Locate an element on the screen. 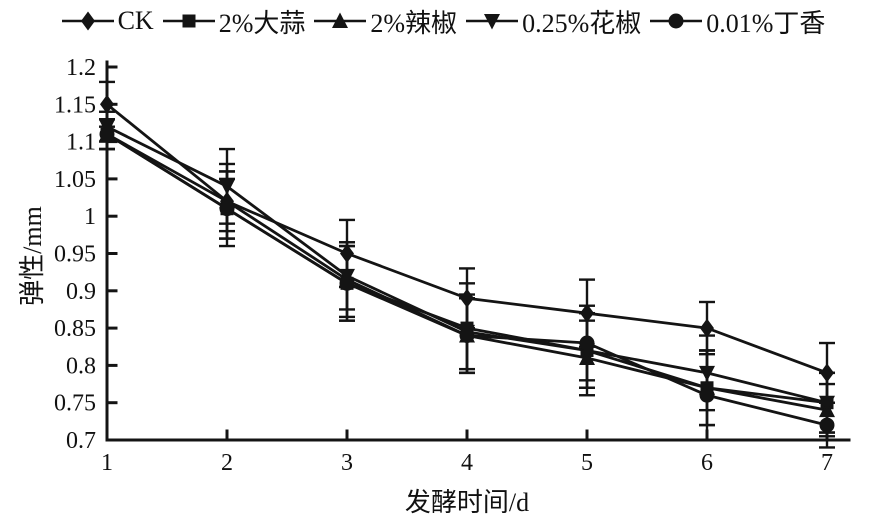 This screenshot has height=519, width=886. x-axis-title: 发酵时间/d is located at coordinates (467, 502).